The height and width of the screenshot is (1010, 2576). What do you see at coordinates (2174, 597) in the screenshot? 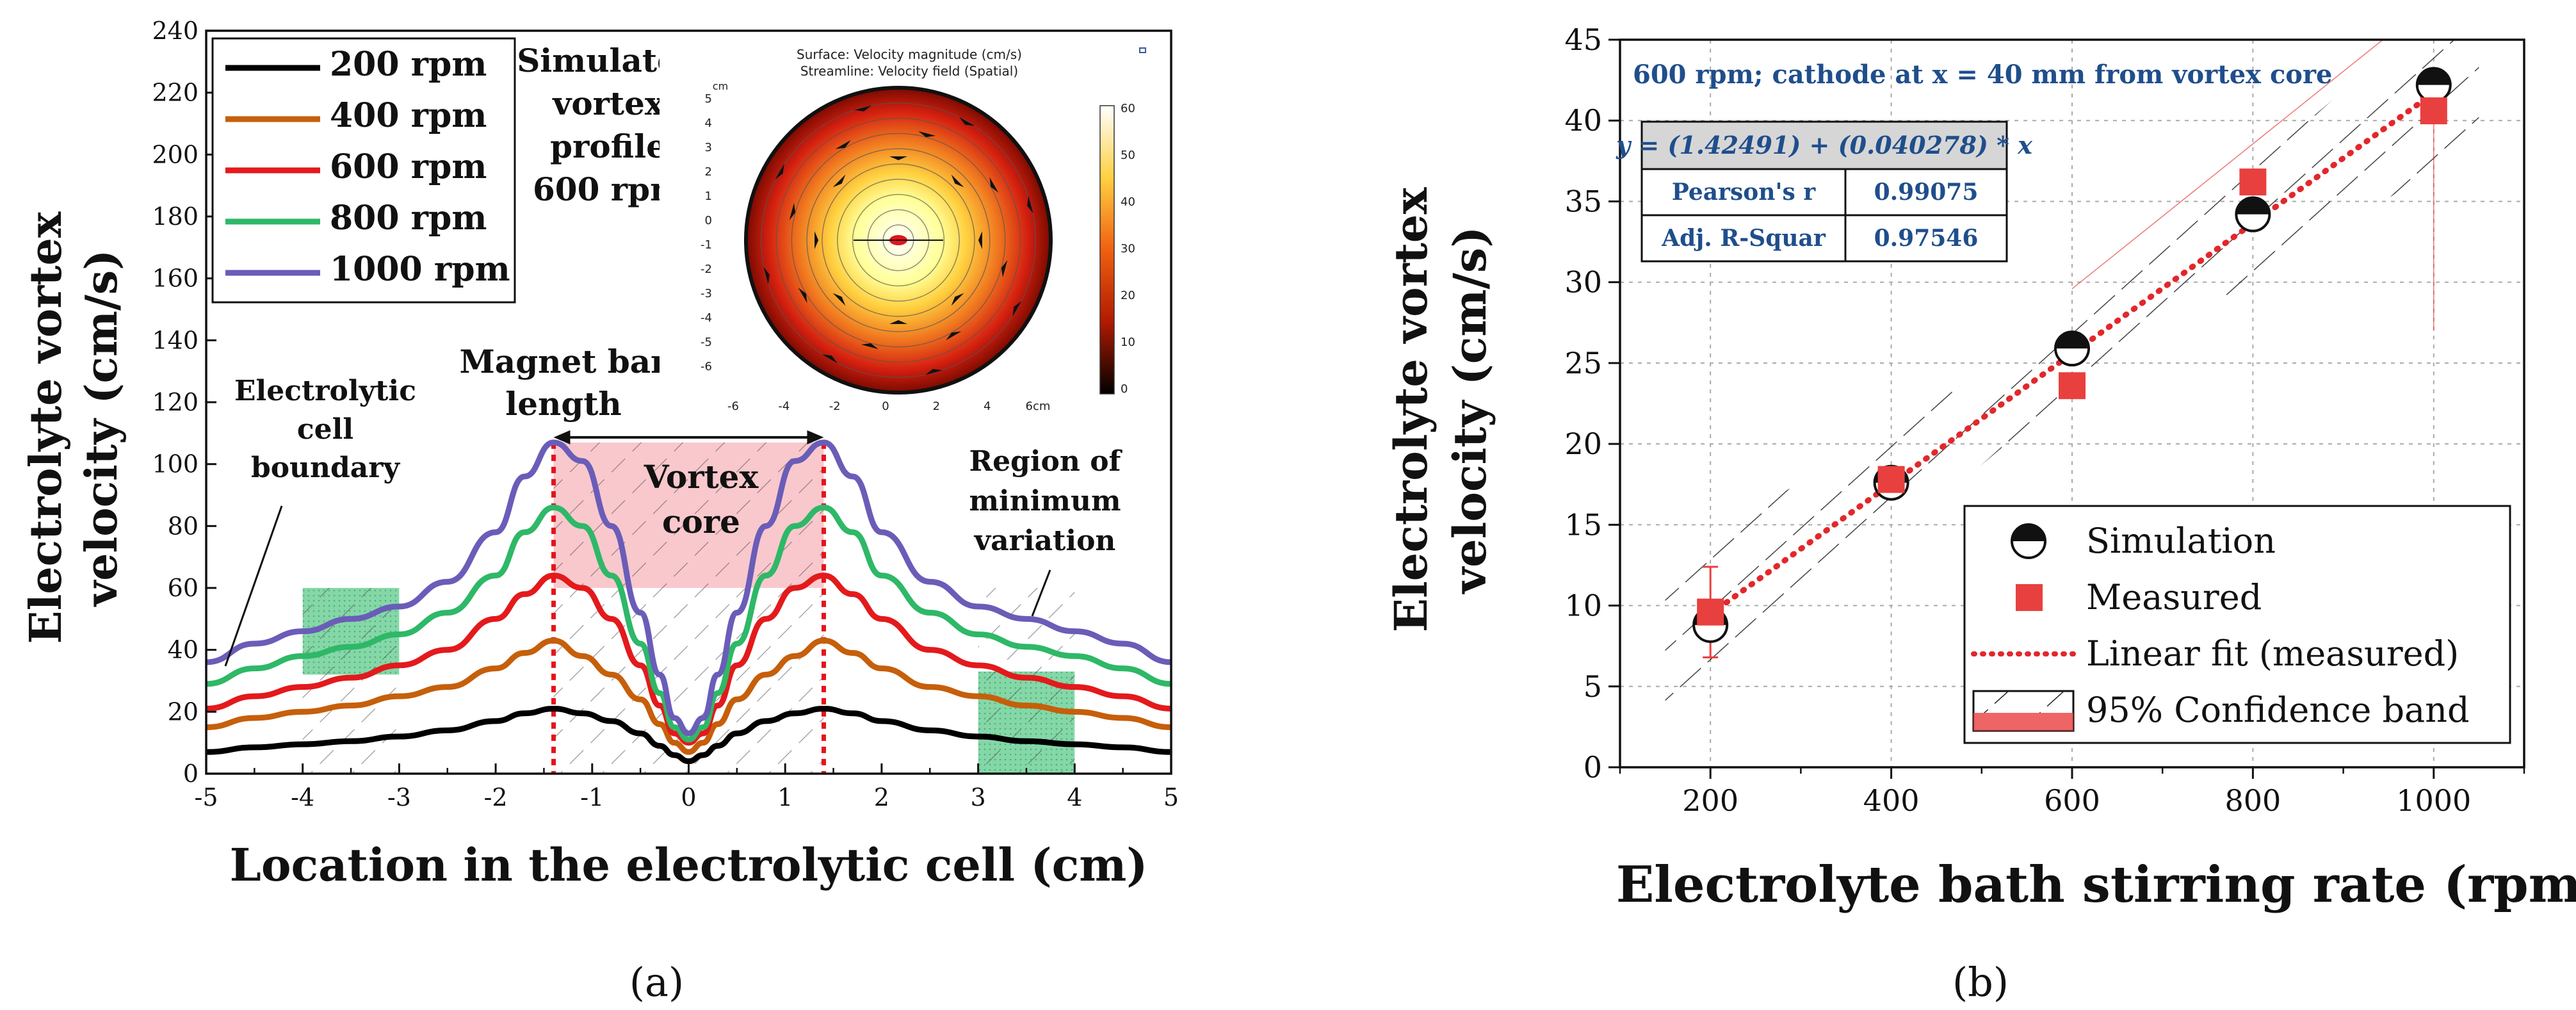
I see `legend-label-measured: Measured` at bounding box center [2174, 597].